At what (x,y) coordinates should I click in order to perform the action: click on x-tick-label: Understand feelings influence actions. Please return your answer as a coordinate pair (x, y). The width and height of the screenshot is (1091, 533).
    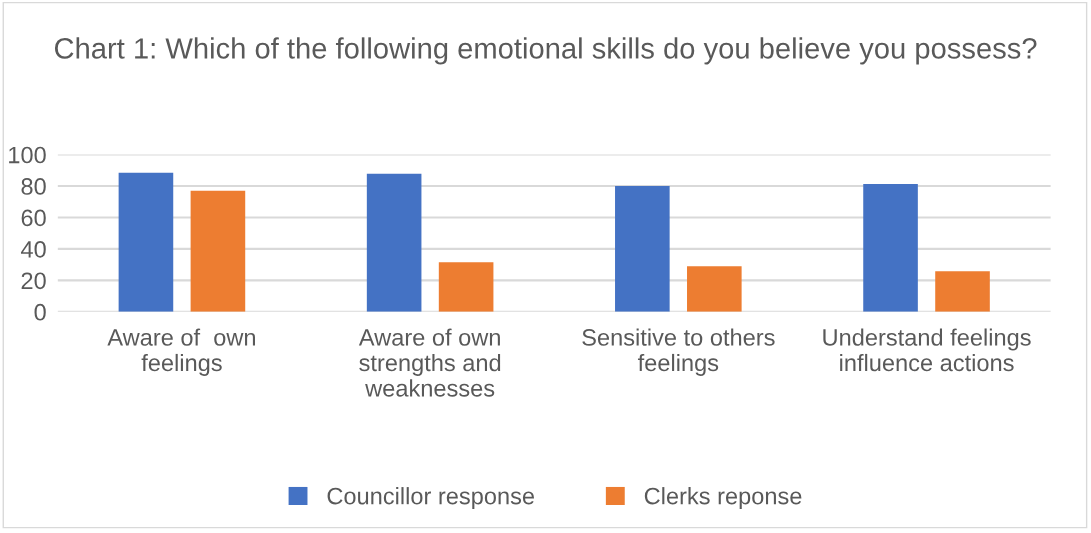
    Looking at the image, I should click on (927, 350).